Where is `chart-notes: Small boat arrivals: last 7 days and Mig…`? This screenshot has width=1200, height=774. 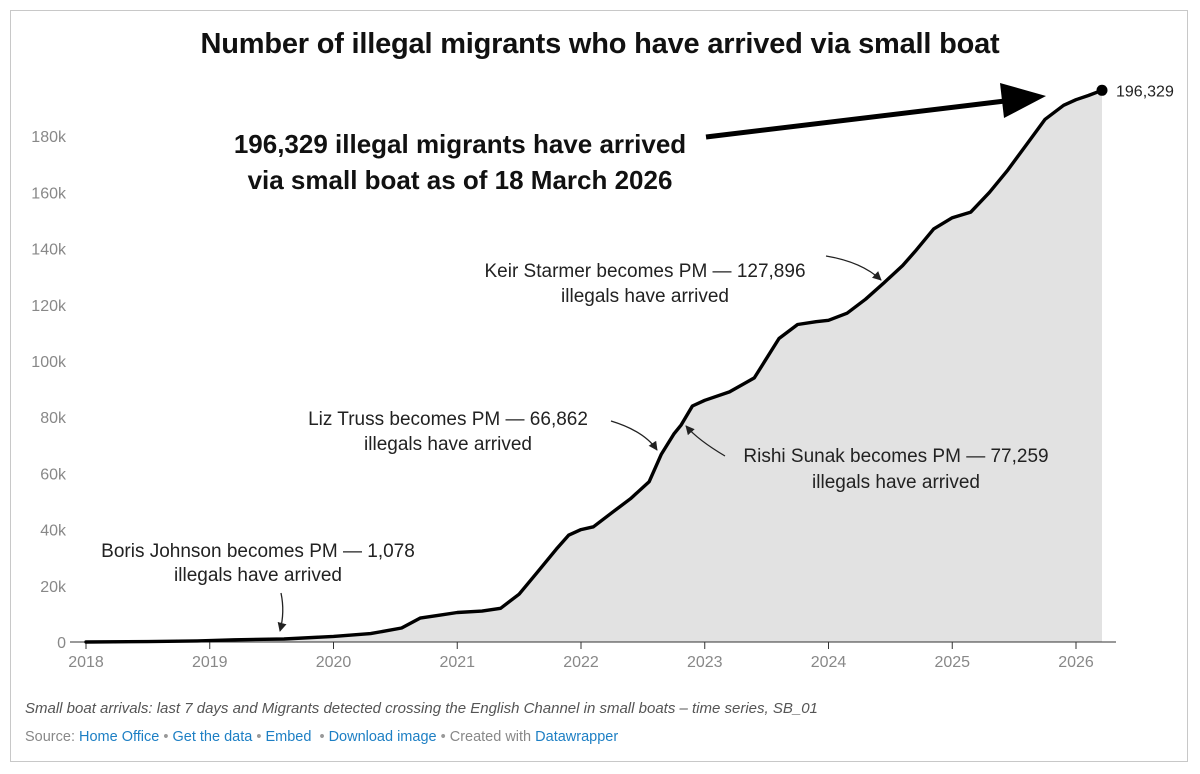 chart-notes: Small boat arrivals: last 7 days and Mig… is located at coordinates (421, 708).